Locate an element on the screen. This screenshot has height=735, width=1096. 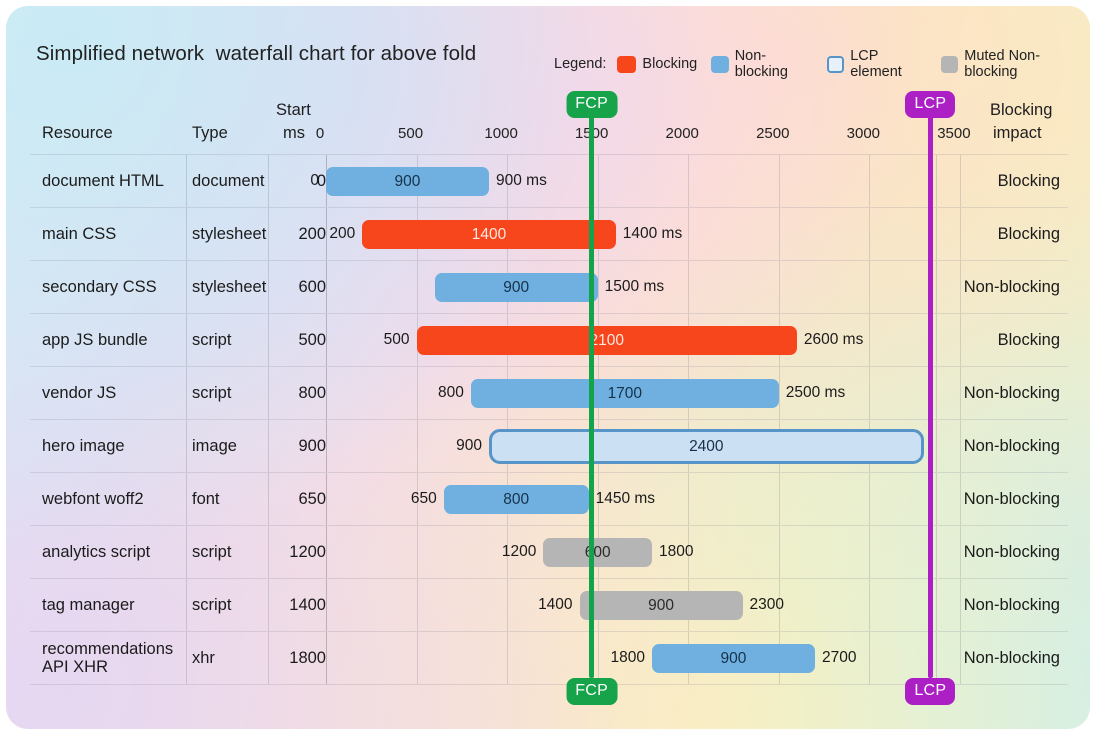
column-header-start-line1: Start is located at coordinates (293, 110).